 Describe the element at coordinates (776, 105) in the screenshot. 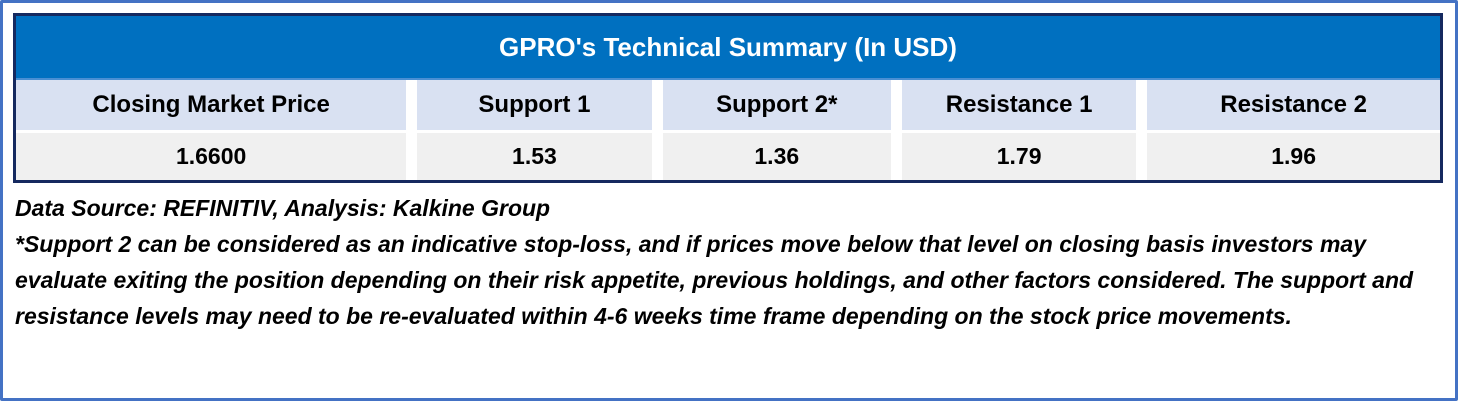

I see `header-cell-support-2: Support 2*` at that location.